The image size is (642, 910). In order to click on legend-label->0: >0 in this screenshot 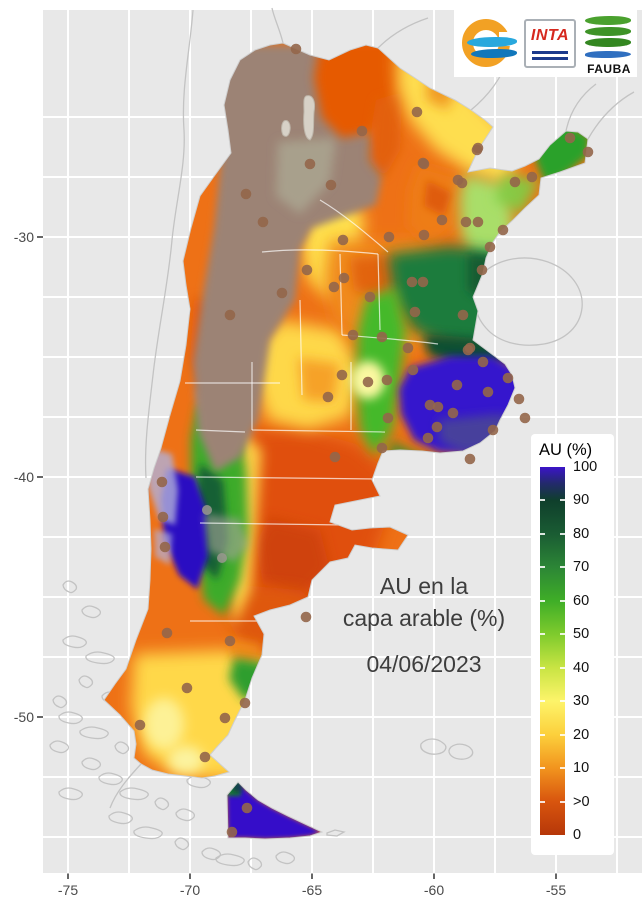, I will do `click(581, 801)`.